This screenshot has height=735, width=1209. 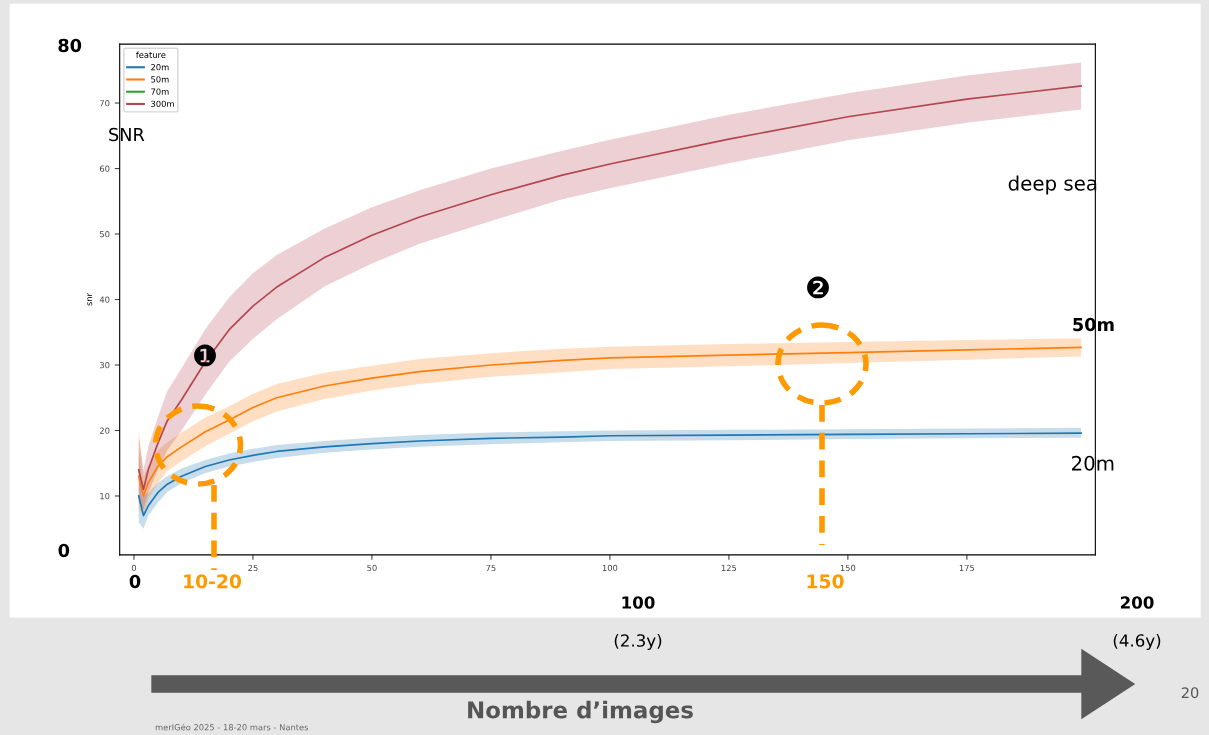 What do you see at coordinates (372, 568) in the screenshot?
I see `x-tick-label: 50` at bounding box center [372, 568].